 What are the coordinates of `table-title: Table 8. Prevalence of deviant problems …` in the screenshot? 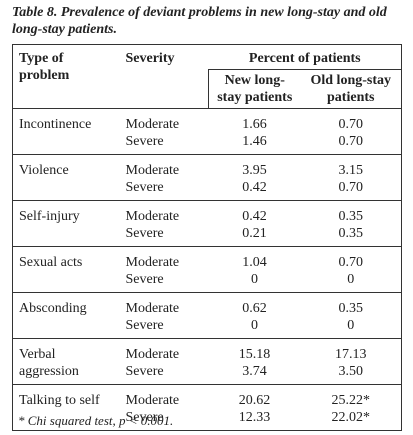 It's located at (199, 21).